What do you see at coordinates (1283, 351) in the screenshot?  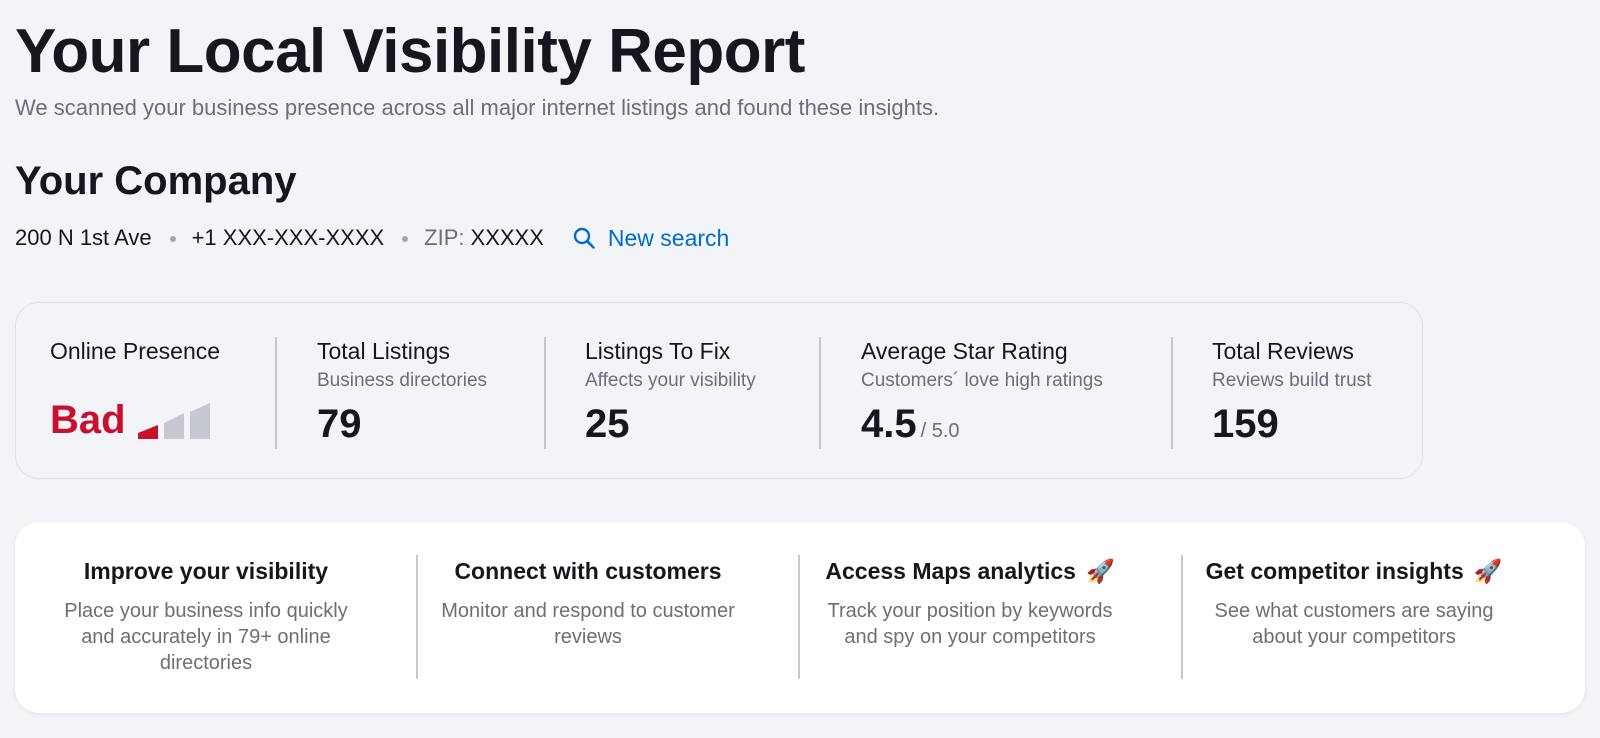 I see `metric-title: Total Reviews` at bounding box center [1283, 351].